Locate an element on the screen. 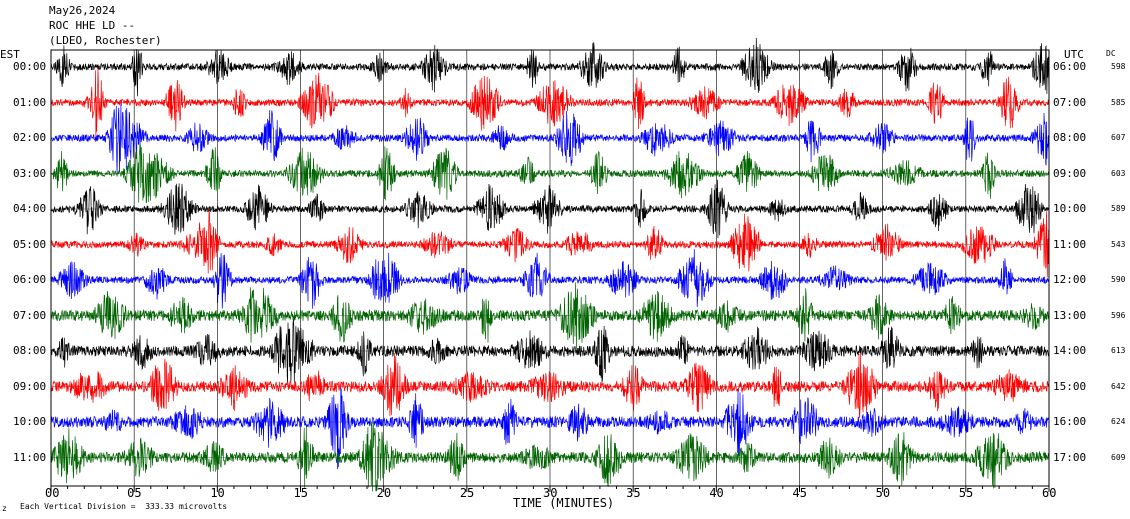 Image resolution: width=1130 pixels, height=519 pixels. est-row-label: 04:00 is located at coordinates (30, 208).